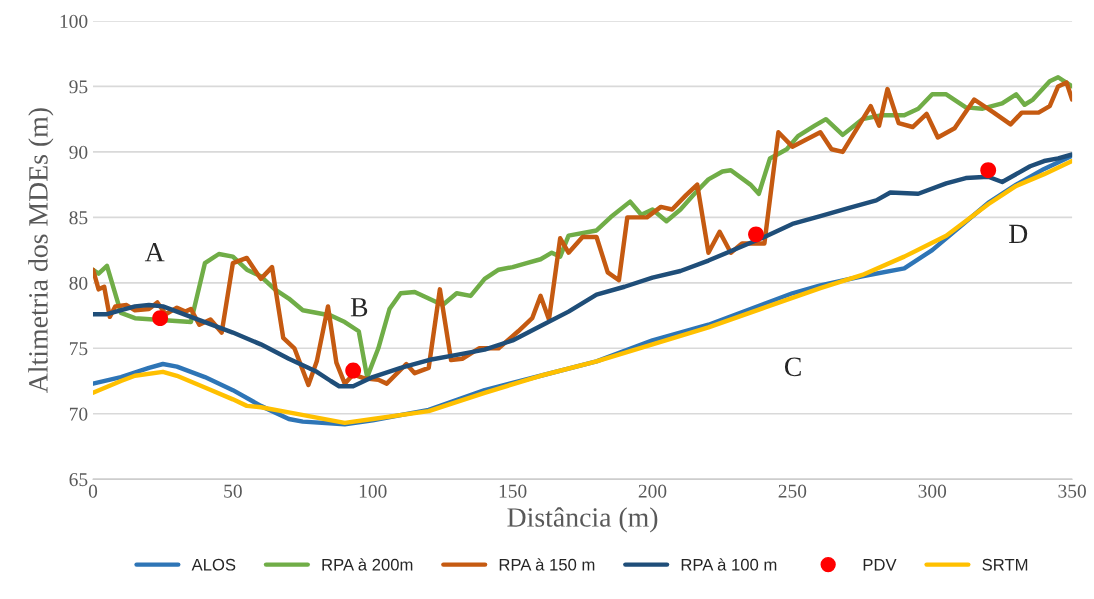 Image resolution: width=1094 pixels, height=599 pixels. I want to click on y-tick-label: 70, so click(78, 414).